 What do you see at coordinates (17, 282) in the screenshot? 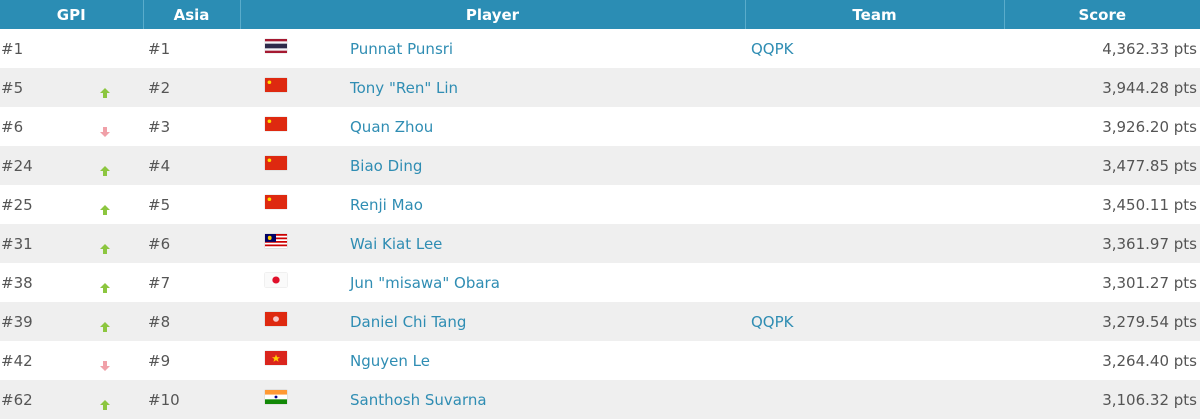
I see `gpi-rank: #38` at bounding box center [17, 282].